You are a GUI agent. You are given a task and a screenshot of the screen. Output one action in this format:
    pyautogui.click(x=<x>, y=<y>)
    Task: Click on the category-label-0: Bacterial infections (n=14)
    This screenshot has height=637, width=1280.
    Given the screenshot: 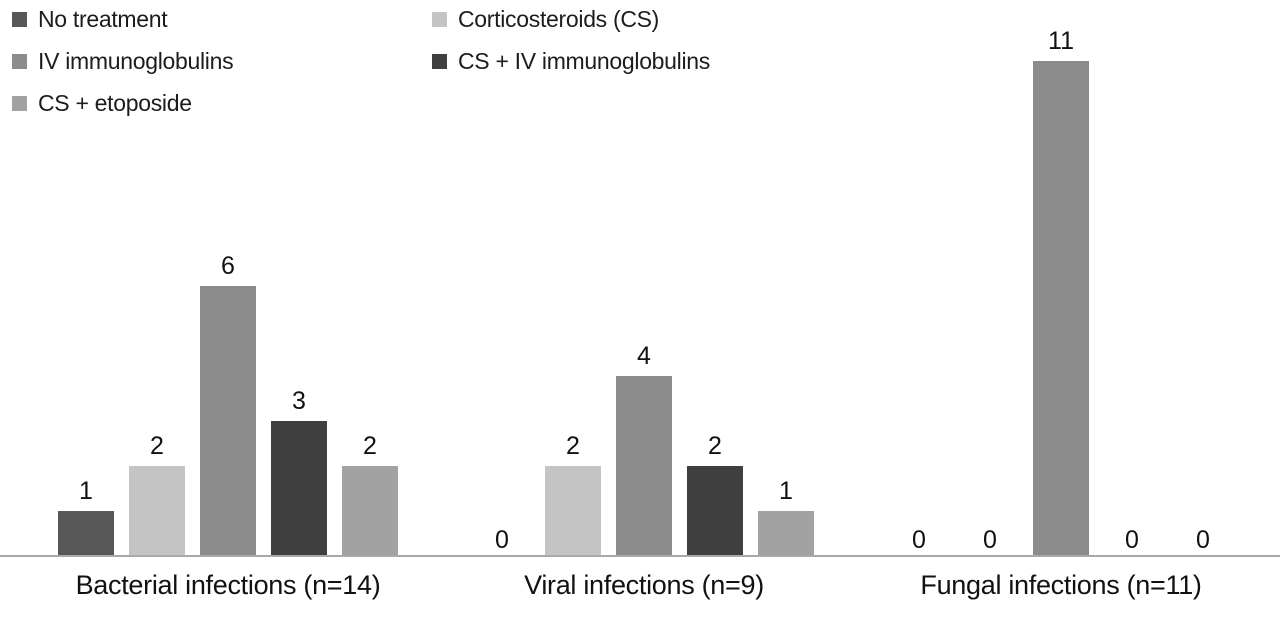 What is the action you would take?
    pyautogui.click(x=228, y=585)
    